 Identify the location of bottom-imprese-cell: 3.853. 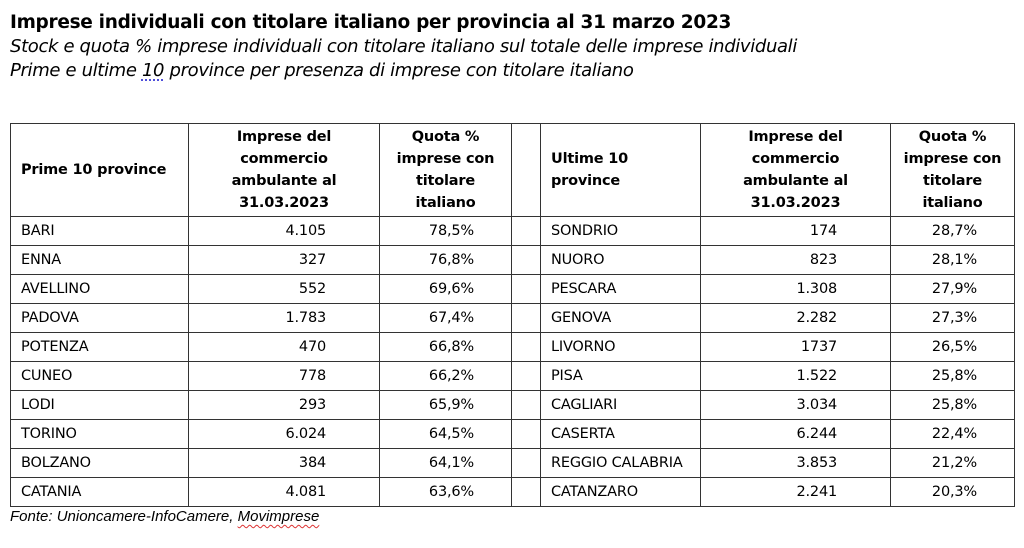
(795, 463).